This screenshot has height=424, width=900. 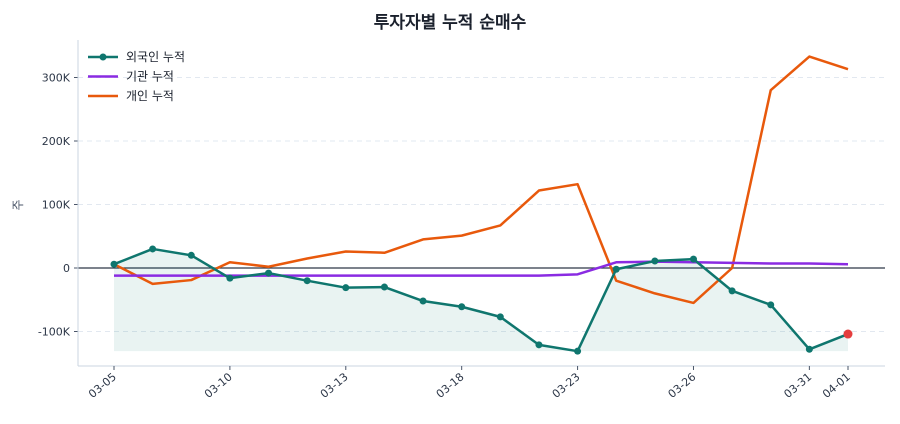 What do you see at coordinates (56, 205) in the screenshot?
I see `y-tick-label: 100K` at bounding box center [56, 205].